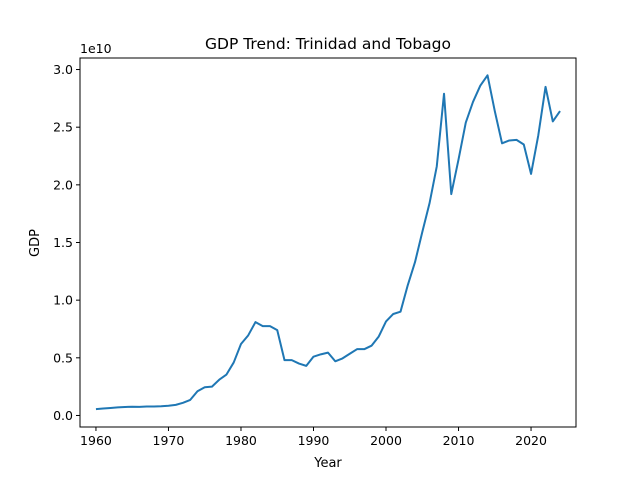 This screenshot has width=640, height=480. What do you see at coordinates (63, 69) in the screenshot?
I see `y-tick-label: 3.0` at bounding box center [63, 69].